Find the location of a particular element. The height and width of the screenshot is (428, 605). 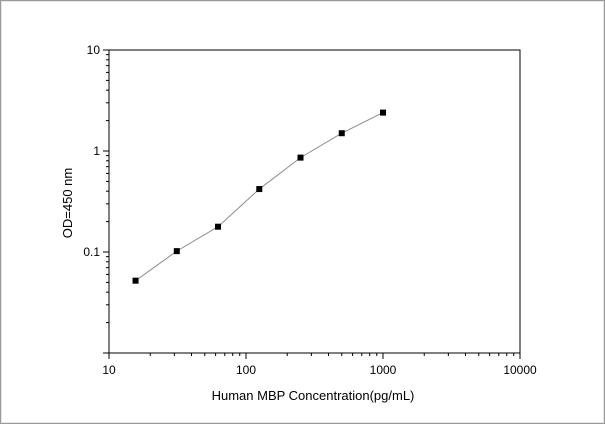

y-tick-label: 10 is located at coordinates (94, 50).